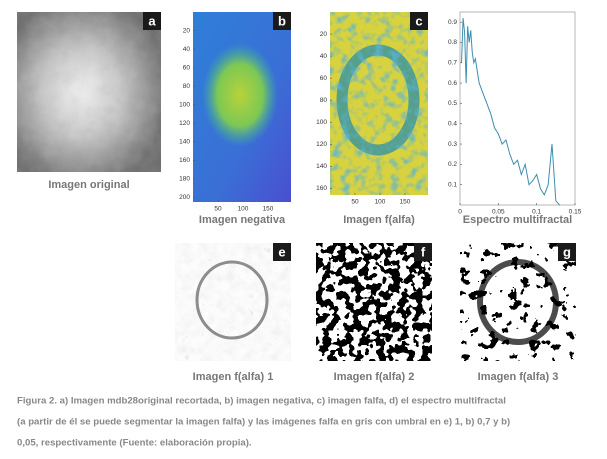 This screenshot has width=607, height=459. I want to click on panel-caption: Espectro multifractal, so click(517, 220).